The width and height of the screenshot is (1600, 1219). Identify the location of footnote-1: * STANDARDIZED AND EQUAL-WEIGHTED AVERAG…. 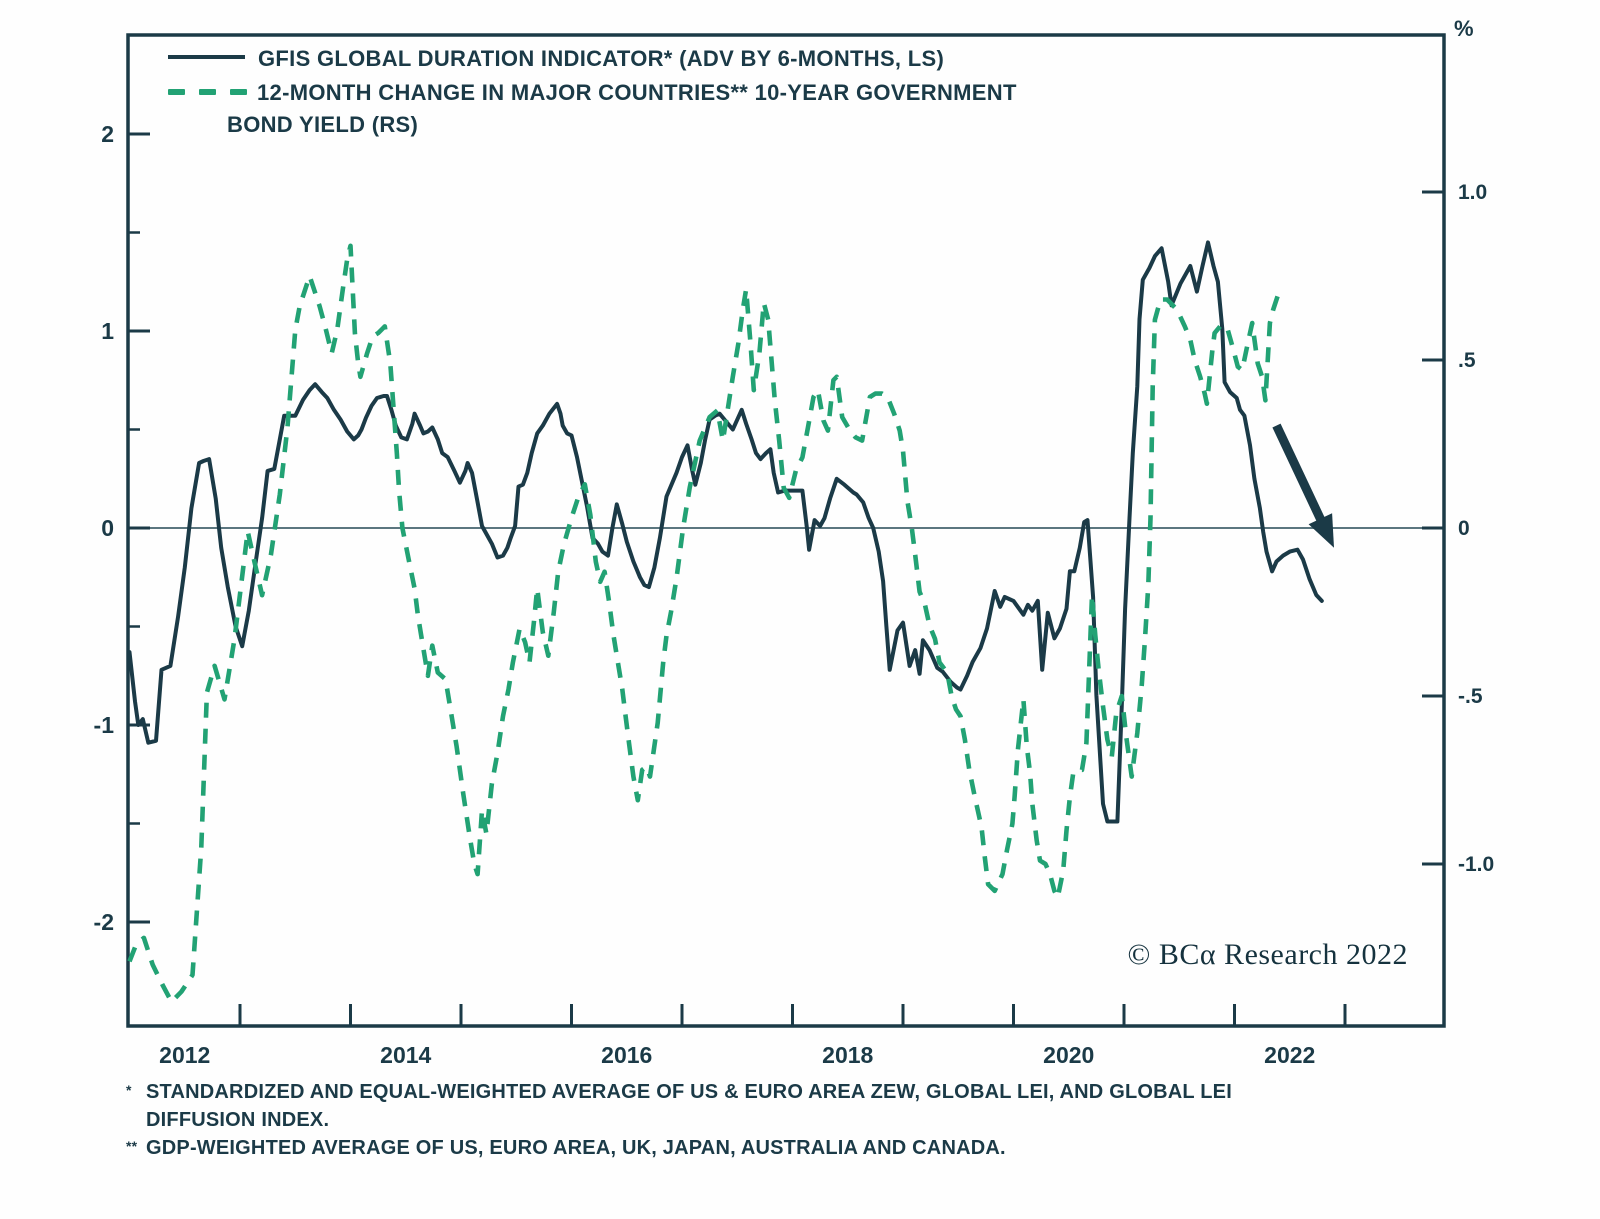
(679, 1092).